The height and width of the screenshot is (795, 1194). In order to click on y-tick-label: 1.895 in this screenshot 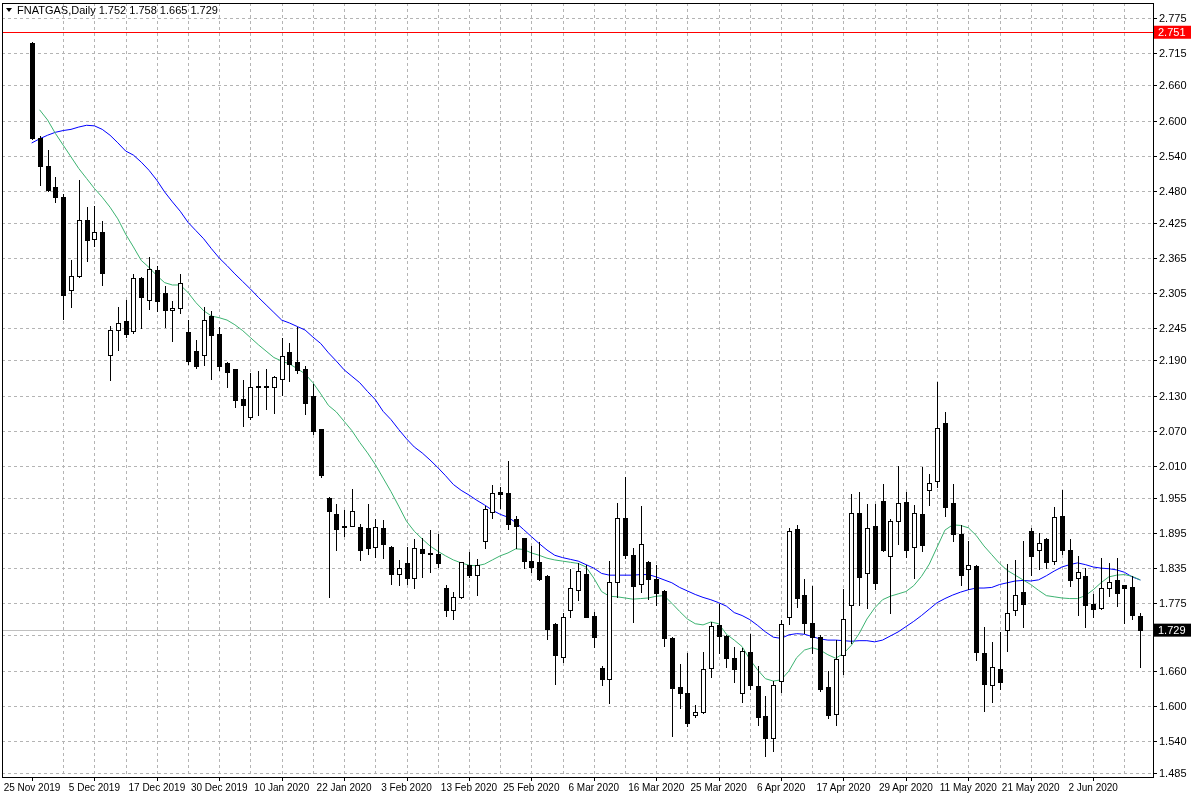, I will do `click(1173, 533)`.